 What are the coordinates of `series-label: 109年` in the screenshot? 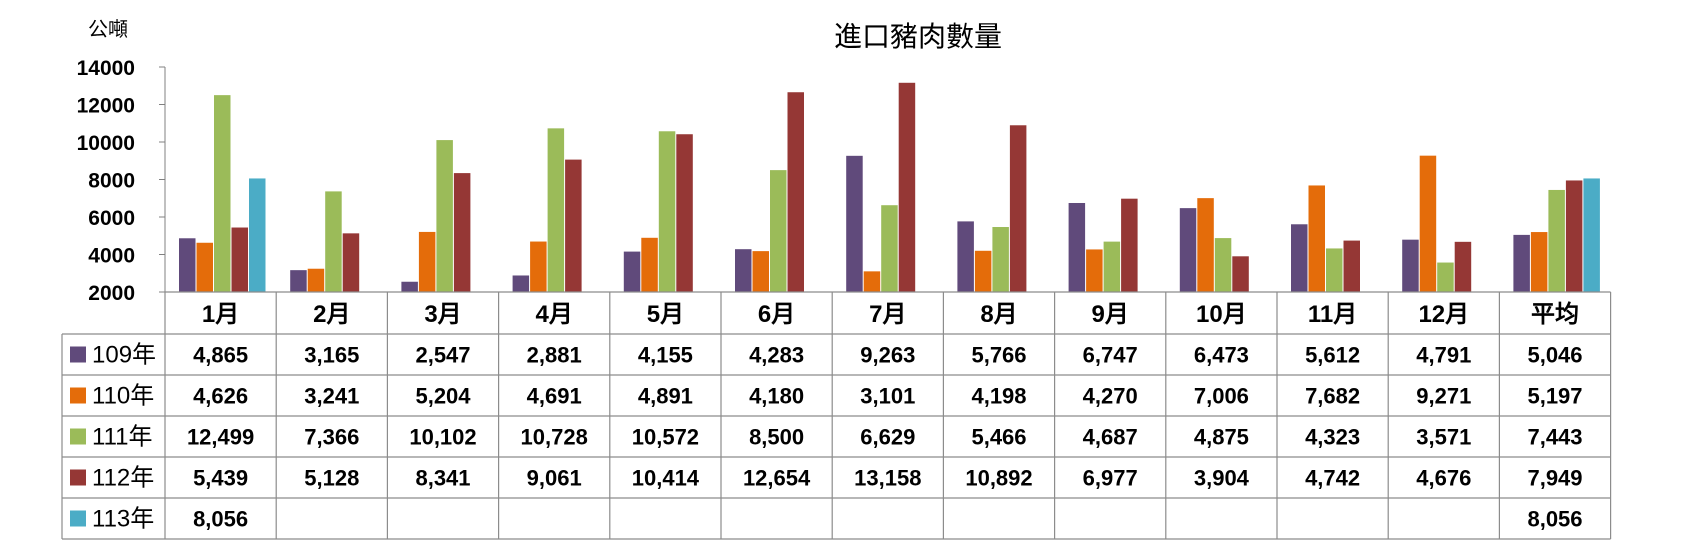 It's located at (124, 355).